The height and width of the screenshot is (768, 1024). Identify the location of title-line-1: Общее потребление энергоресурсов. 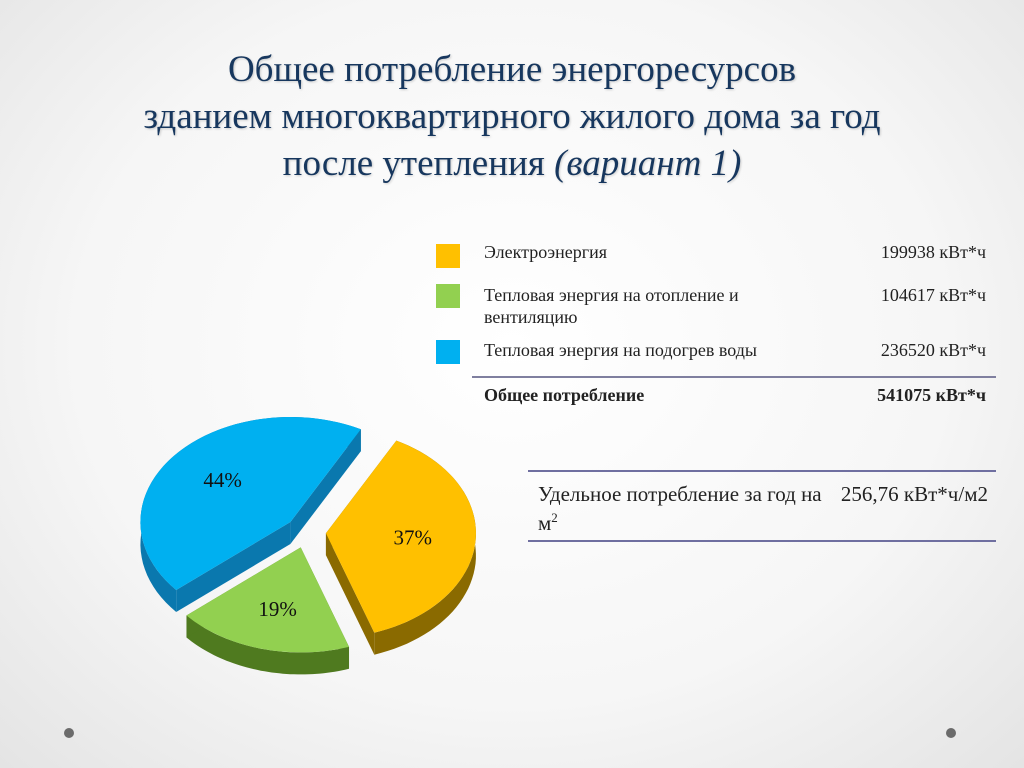
(512, 69).